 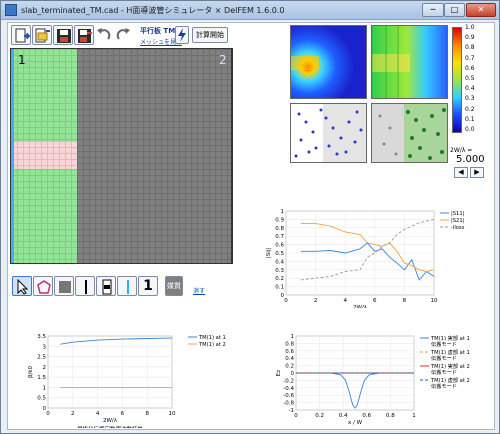 What do you see at coordinates (390, 416) in the screenshot?
I see `x-tick-label: 0.8` at bounding box center [390, 416].